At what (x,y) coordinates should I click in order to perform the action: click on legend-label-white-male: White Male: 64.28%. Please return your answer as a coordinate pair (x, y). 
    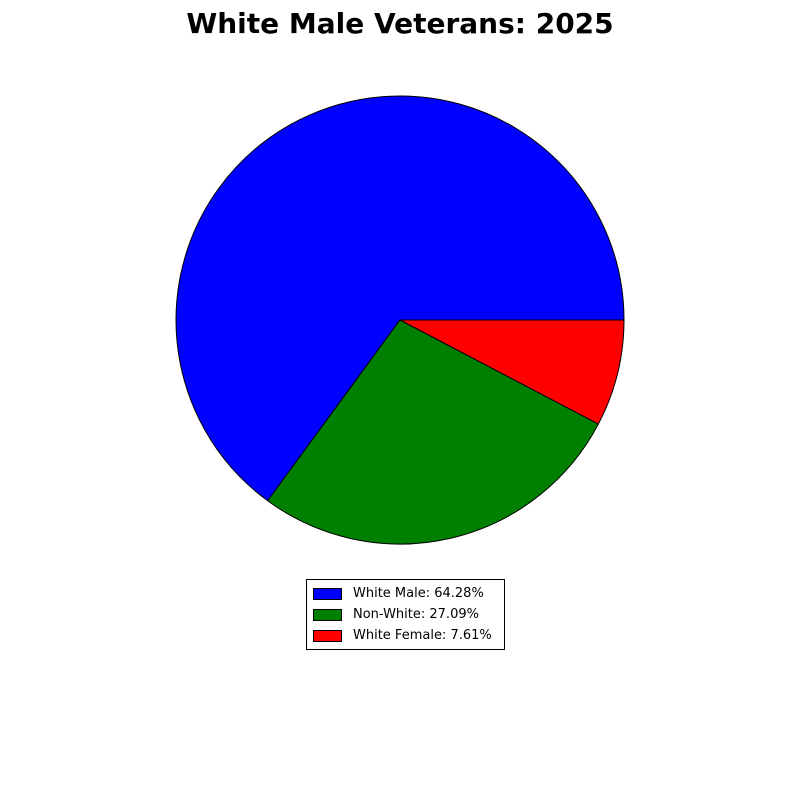
    Looking at the image, I should click on (418, 593).